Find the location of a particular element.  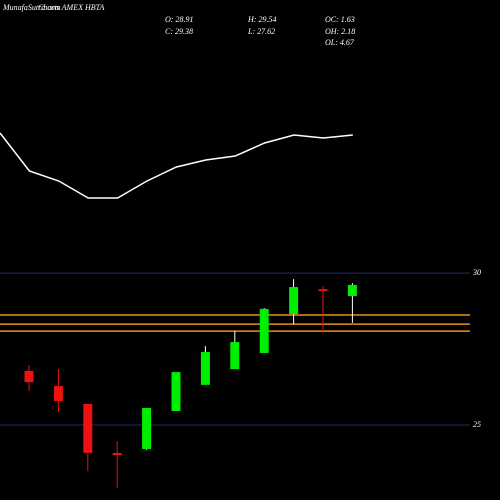

stat: L: 27.62 is located at coordinates (261, 31).